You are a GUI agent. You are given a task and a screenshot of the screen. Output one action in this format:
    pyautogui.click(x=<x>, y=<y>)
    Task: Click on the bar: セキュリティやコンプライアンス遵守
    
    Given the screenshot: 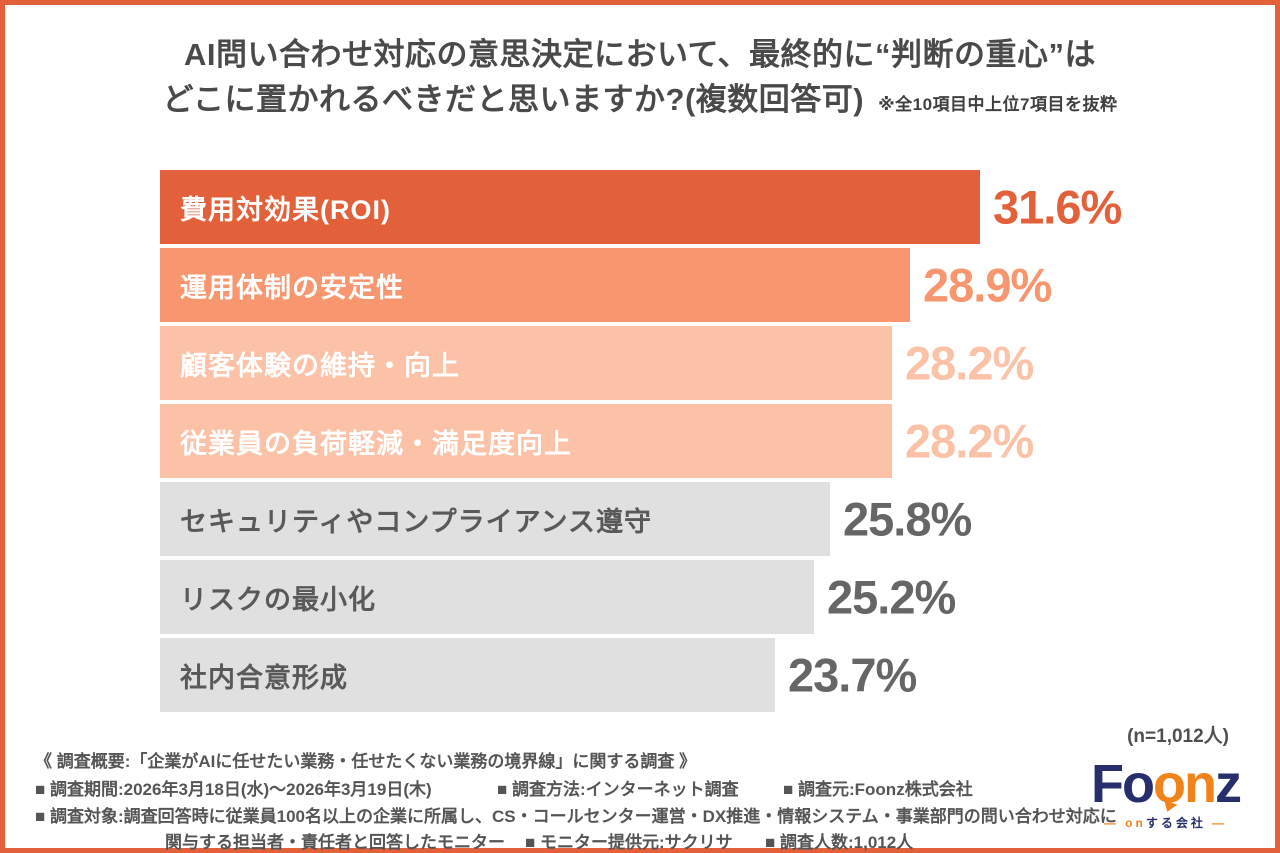 What is the action you would take?
    pyautogui.click(x=495, y=519)
    